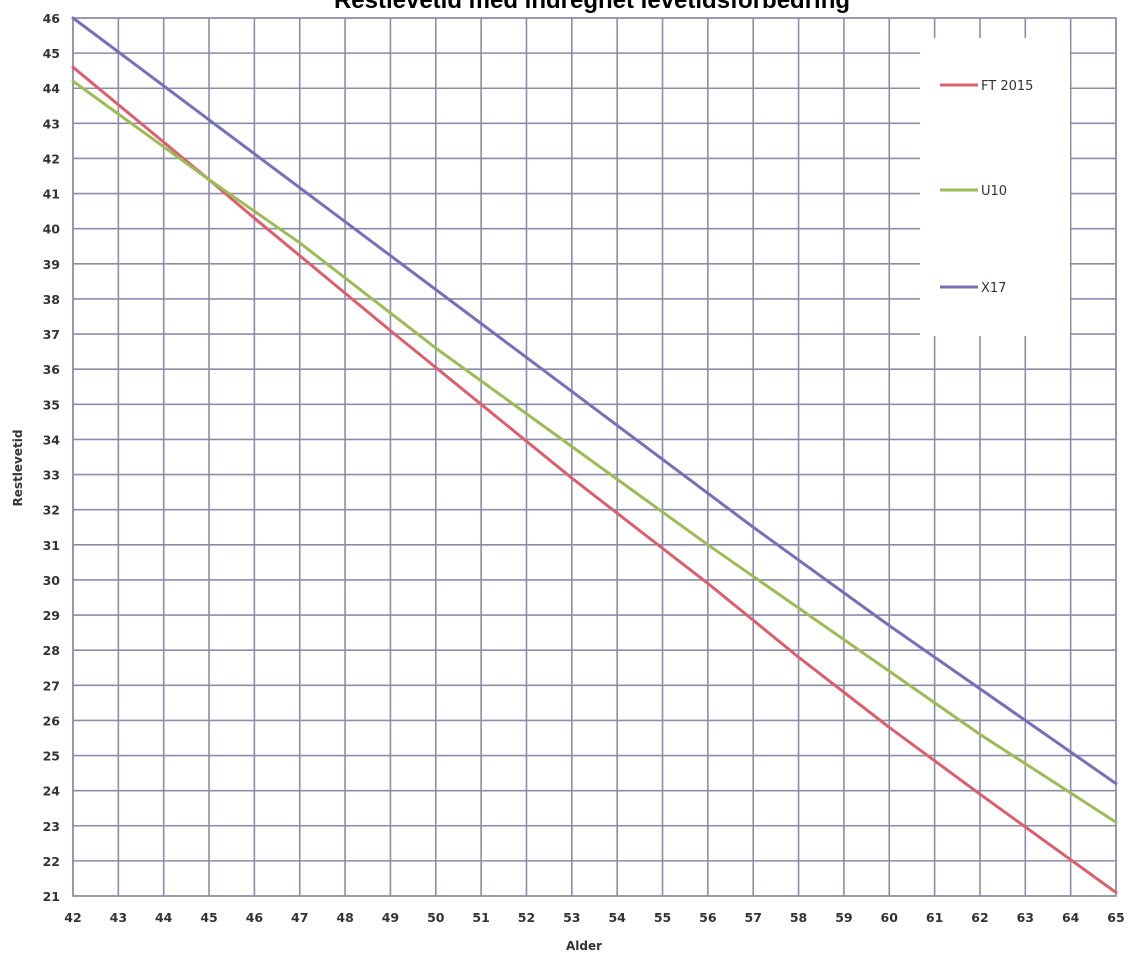  Describe the element at coordinates (344, 917) in the screenshot. I see `x-tick-label: 48` at that location.